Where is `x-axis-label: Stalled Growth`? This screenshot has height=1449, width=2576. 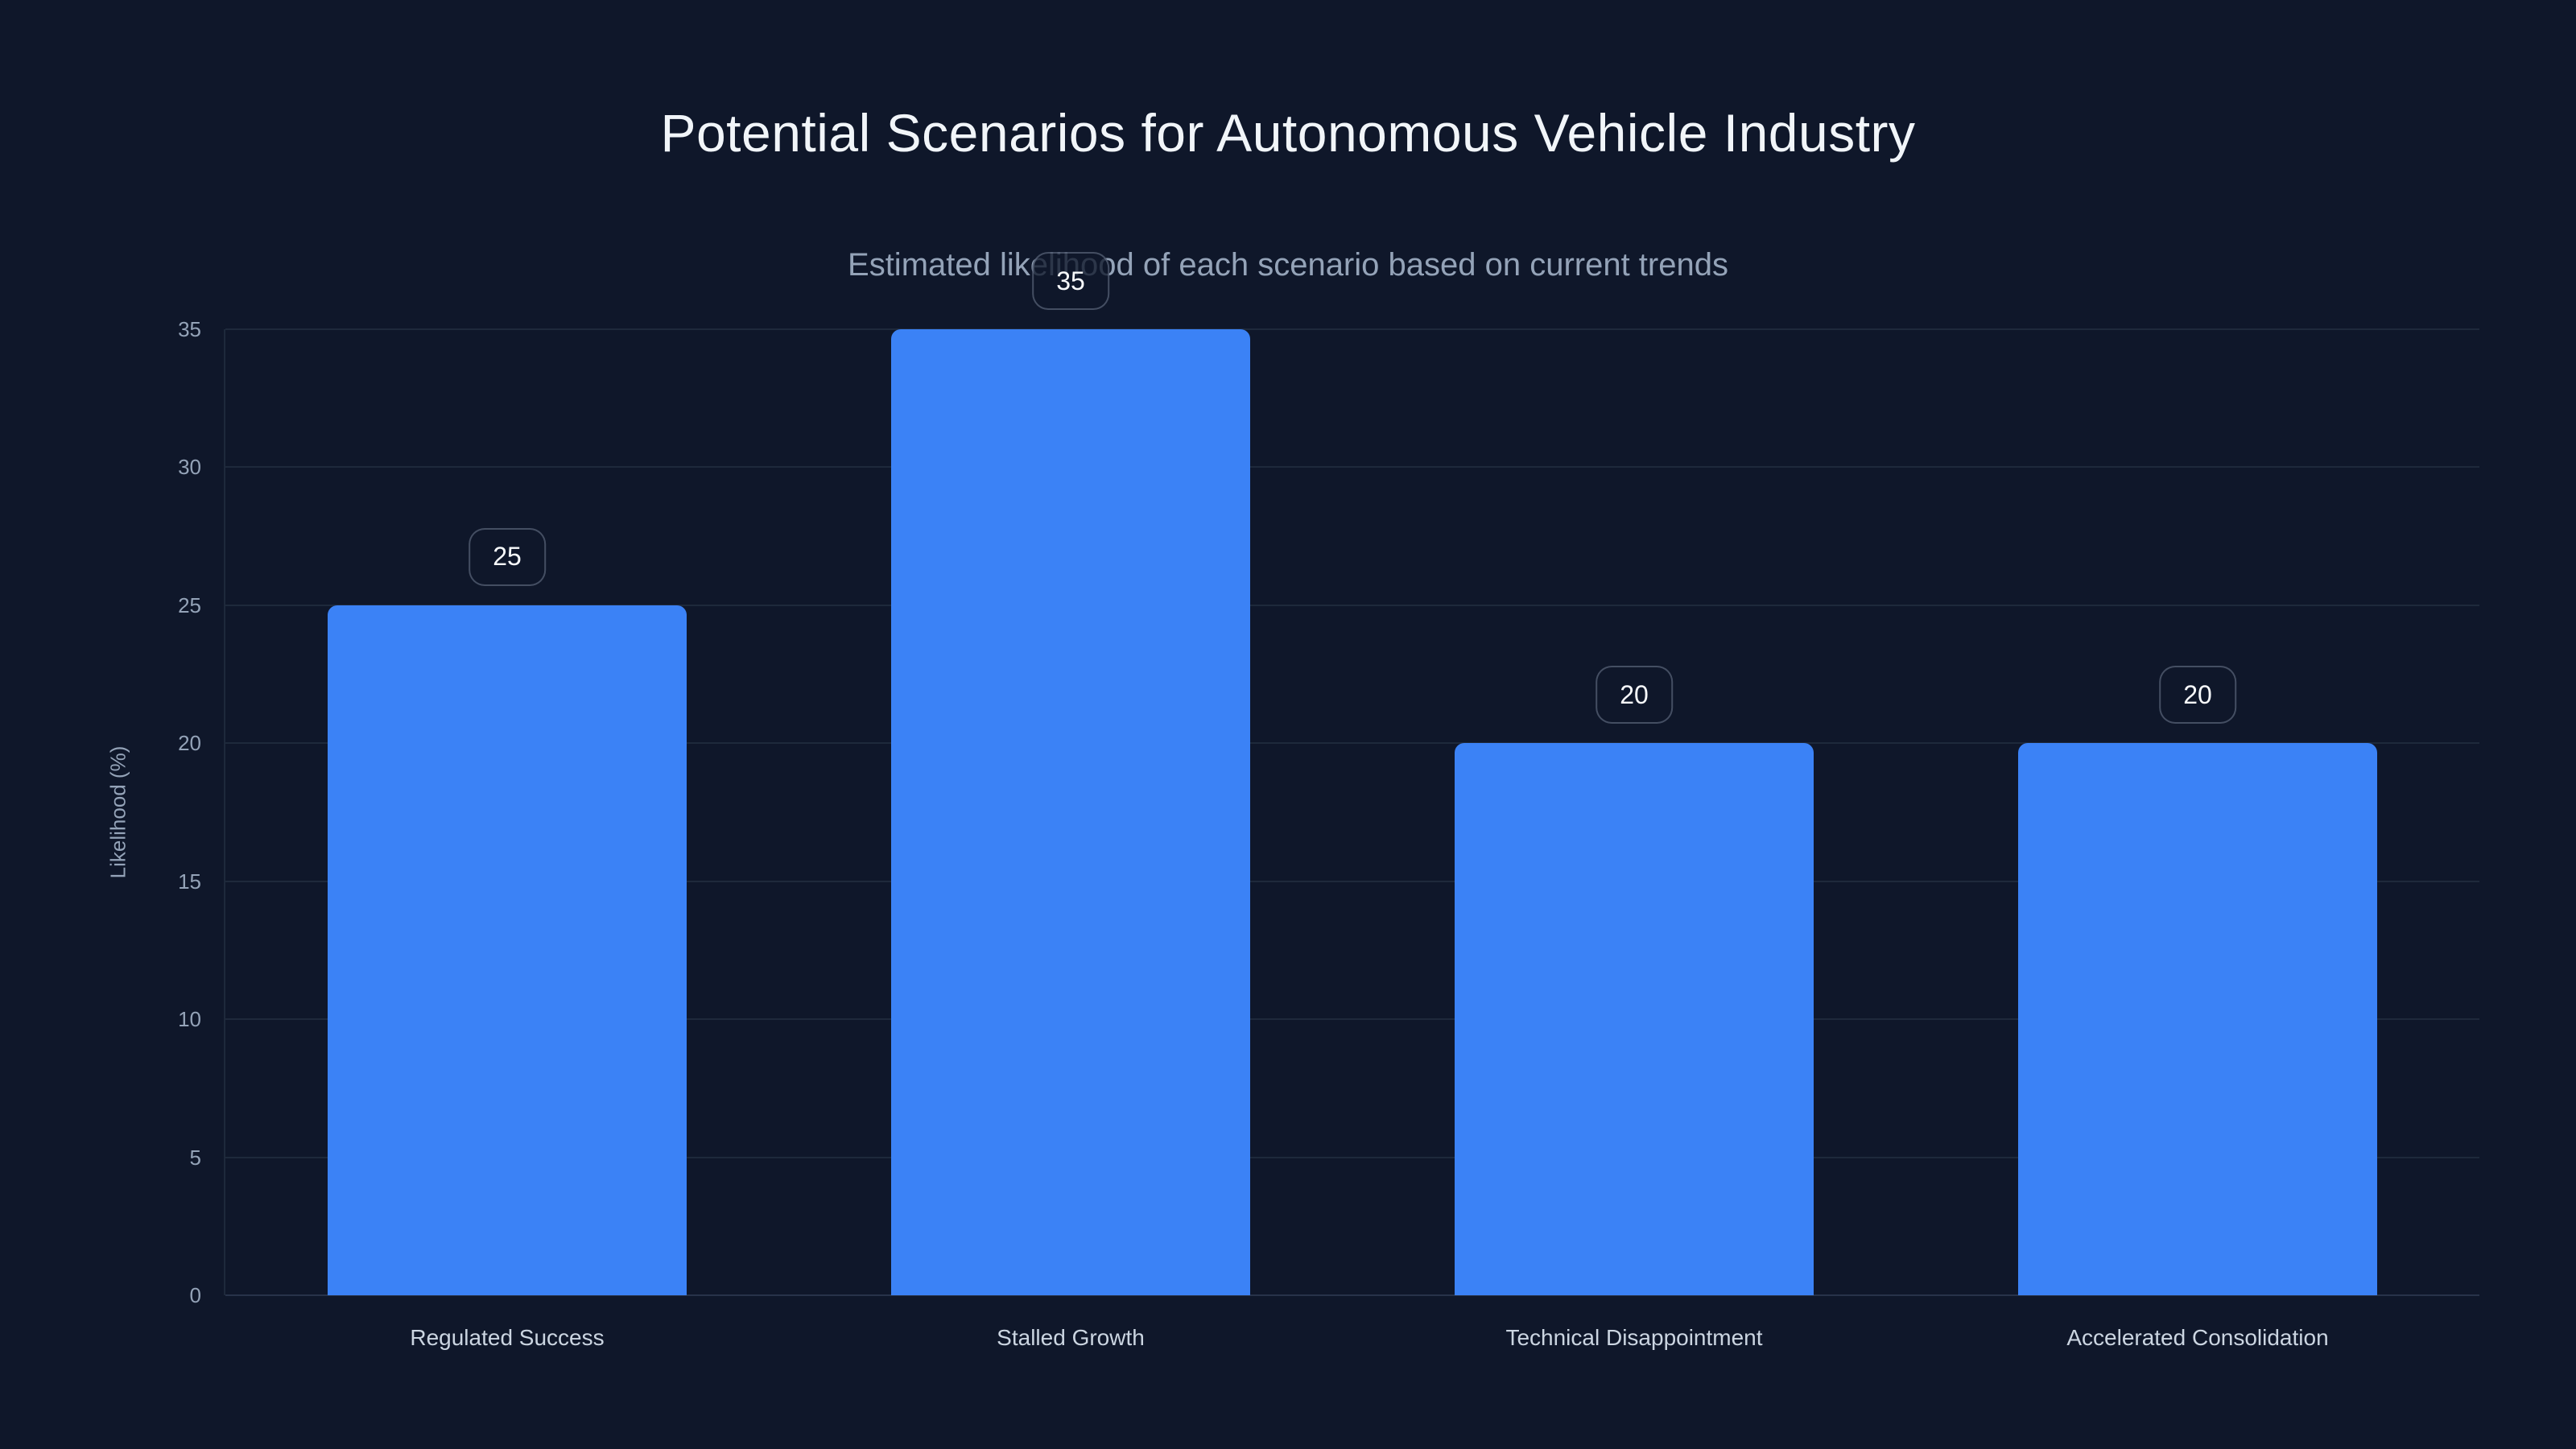
x-axis-label: Stalled Growth is located at coordinates (1071, 1337).